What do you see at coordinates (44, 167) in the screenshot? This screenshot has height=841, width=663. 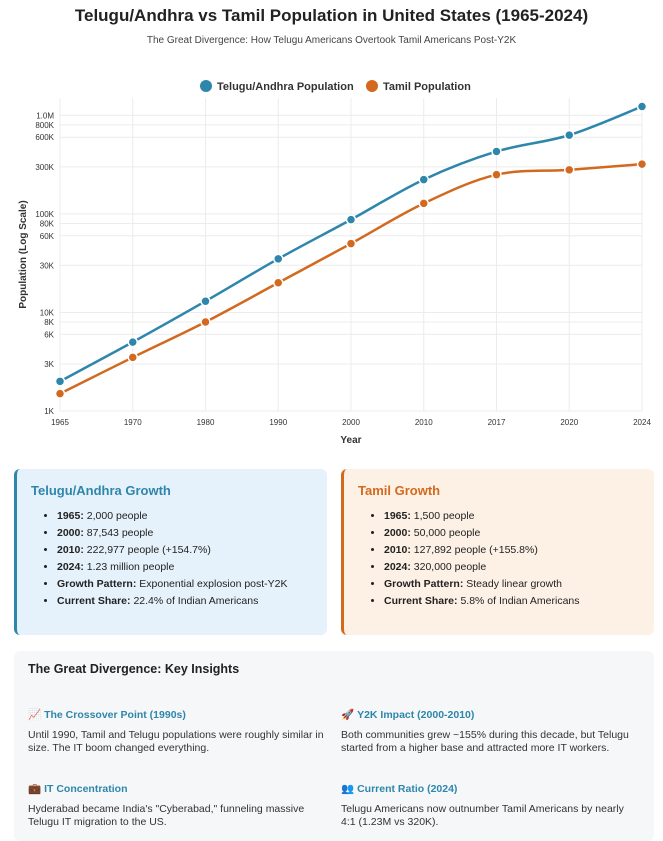 I see `y-tick-label: 300K` at bounding box center [44, 167].